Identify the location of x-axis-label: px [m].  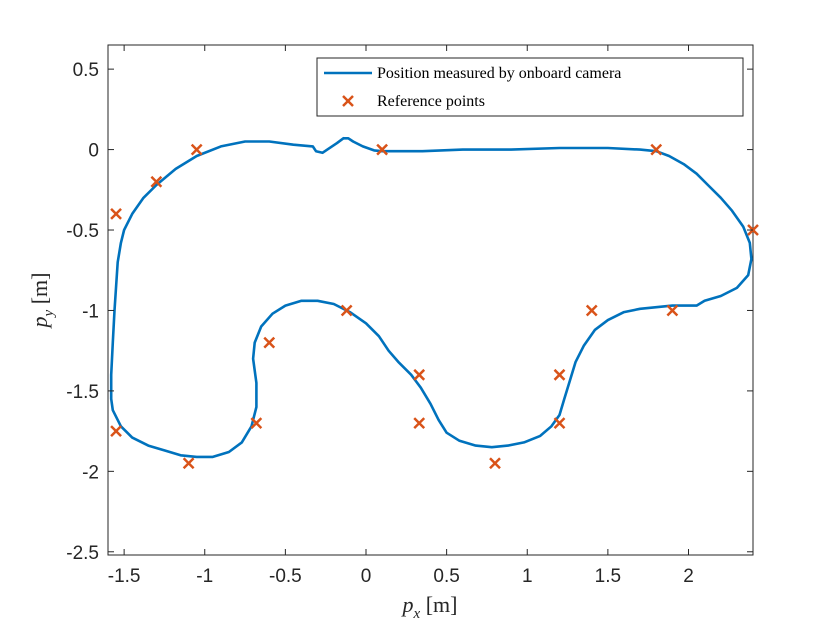
(429, 607).